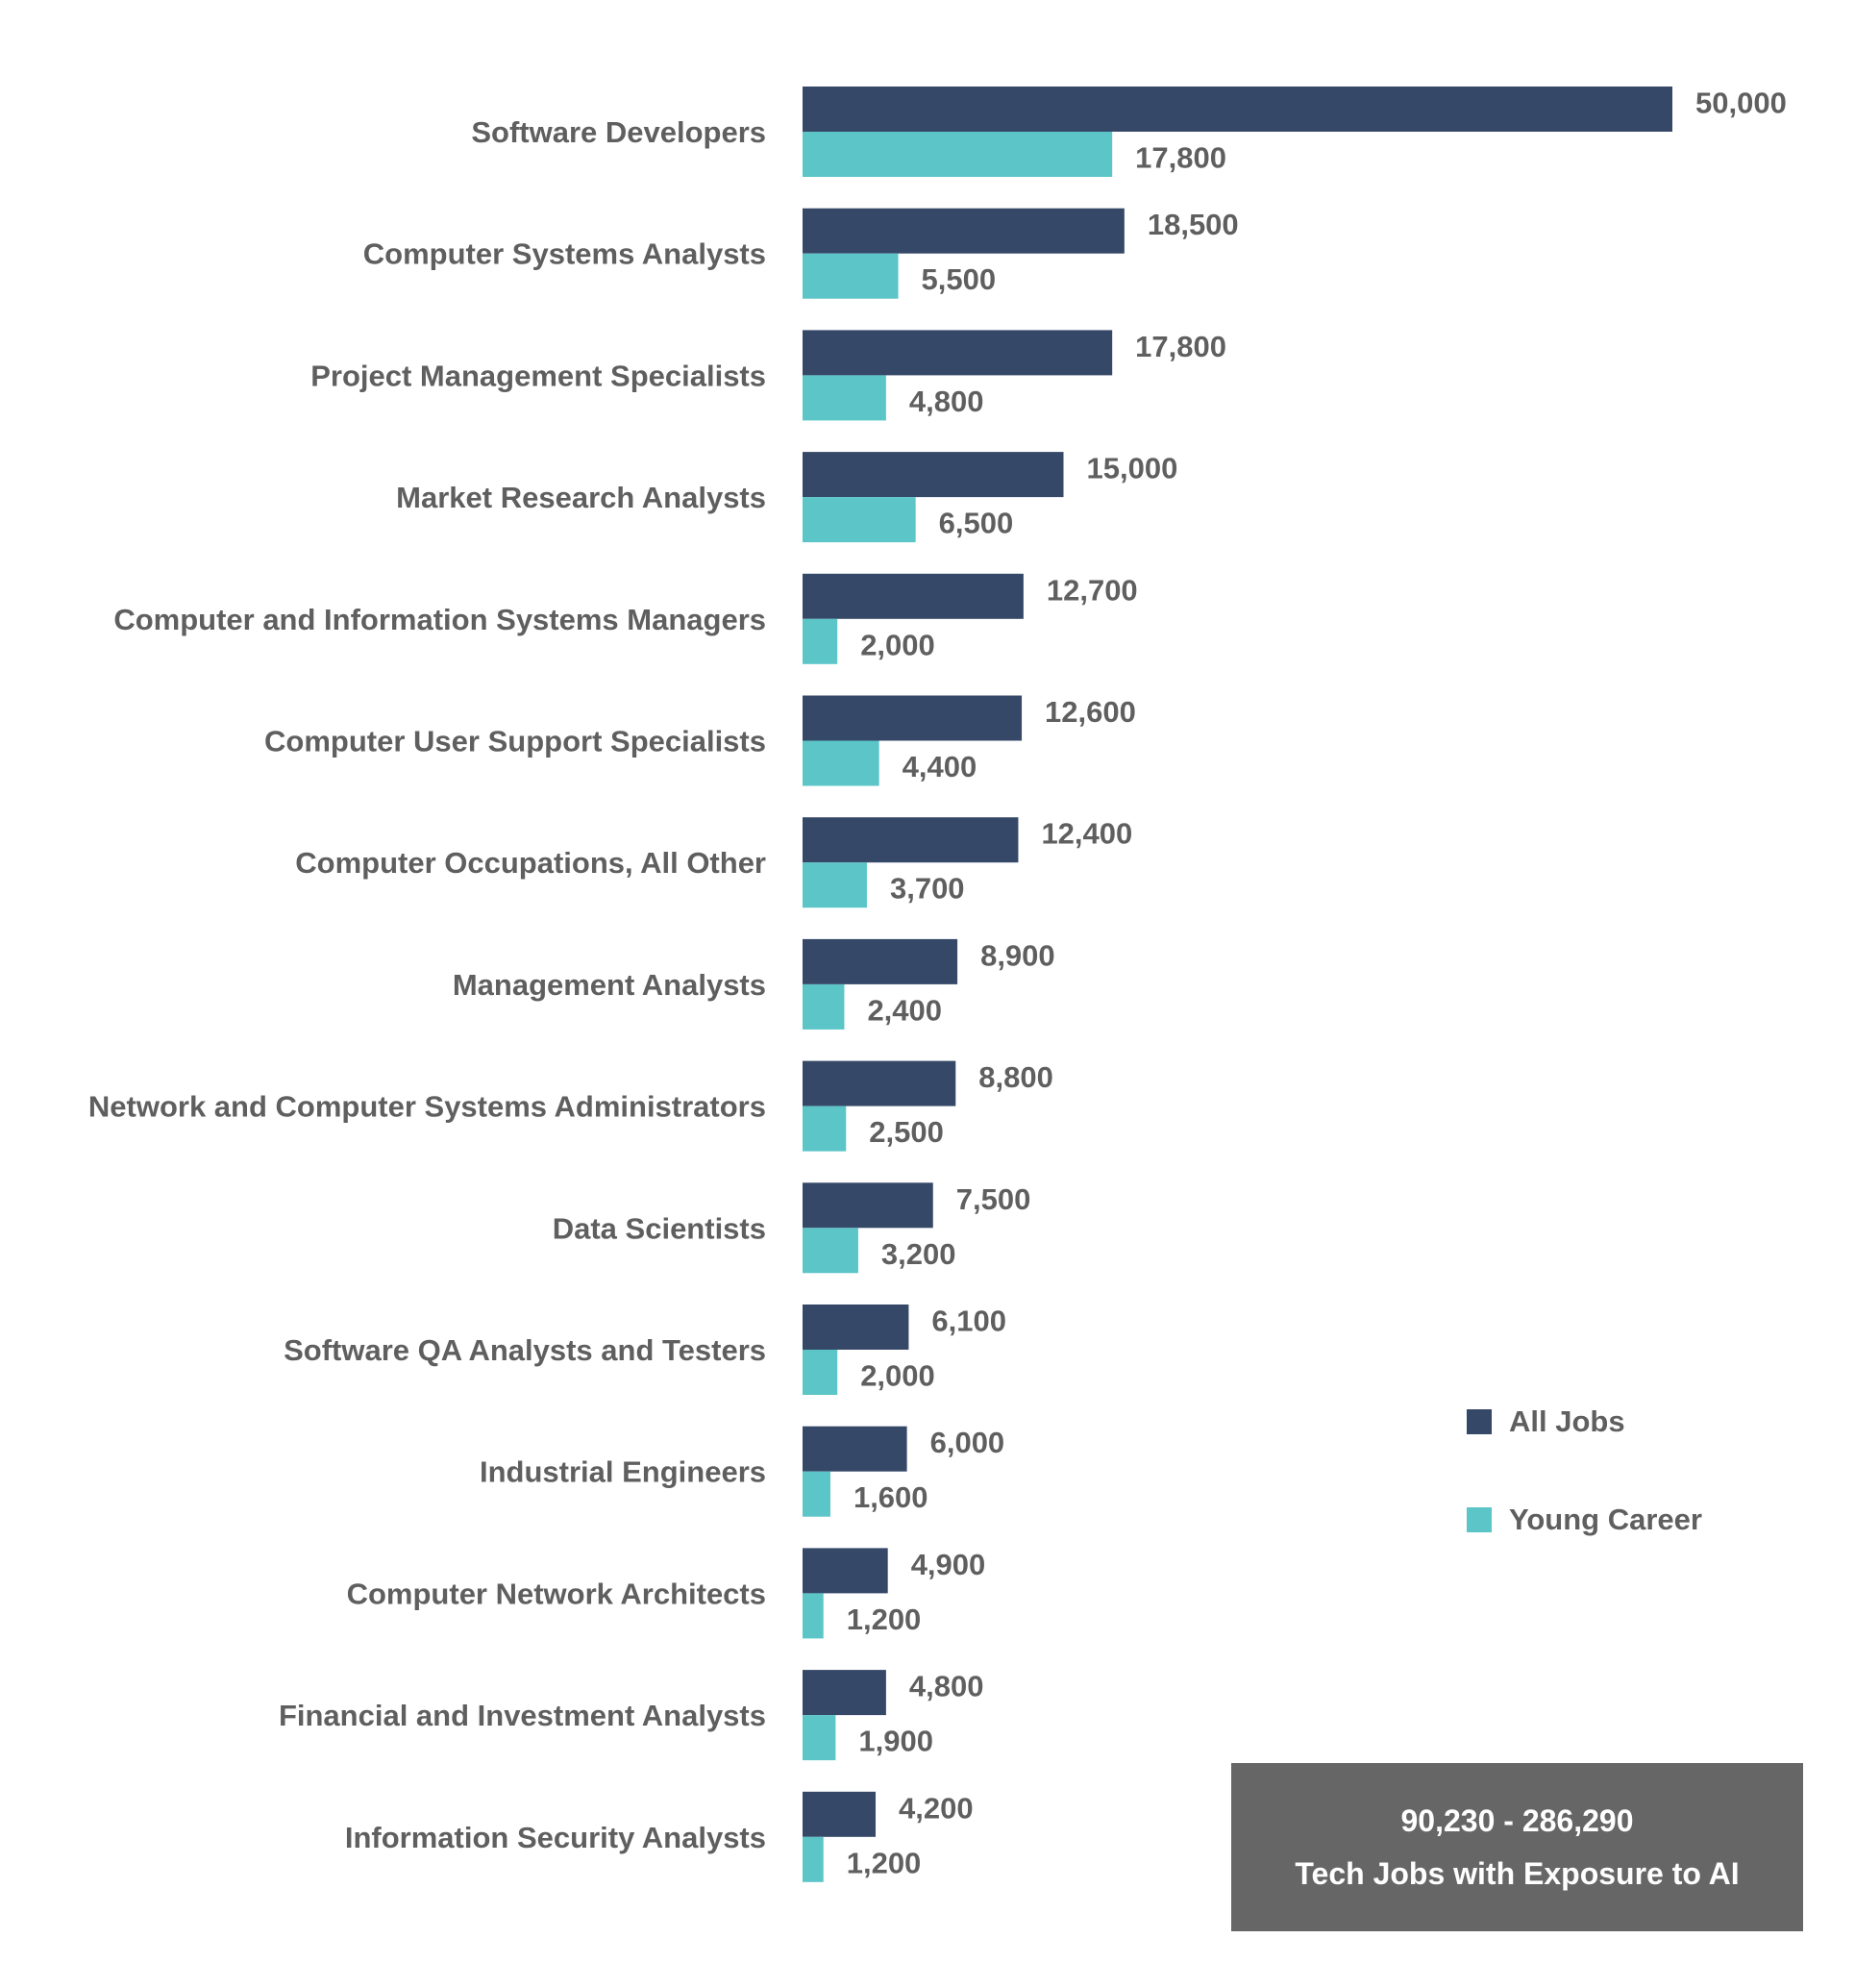 The width and height of the screenshot is (1855, 1988). I want to click on all-jobs-value-label: 15,000, so click(1132, 469).